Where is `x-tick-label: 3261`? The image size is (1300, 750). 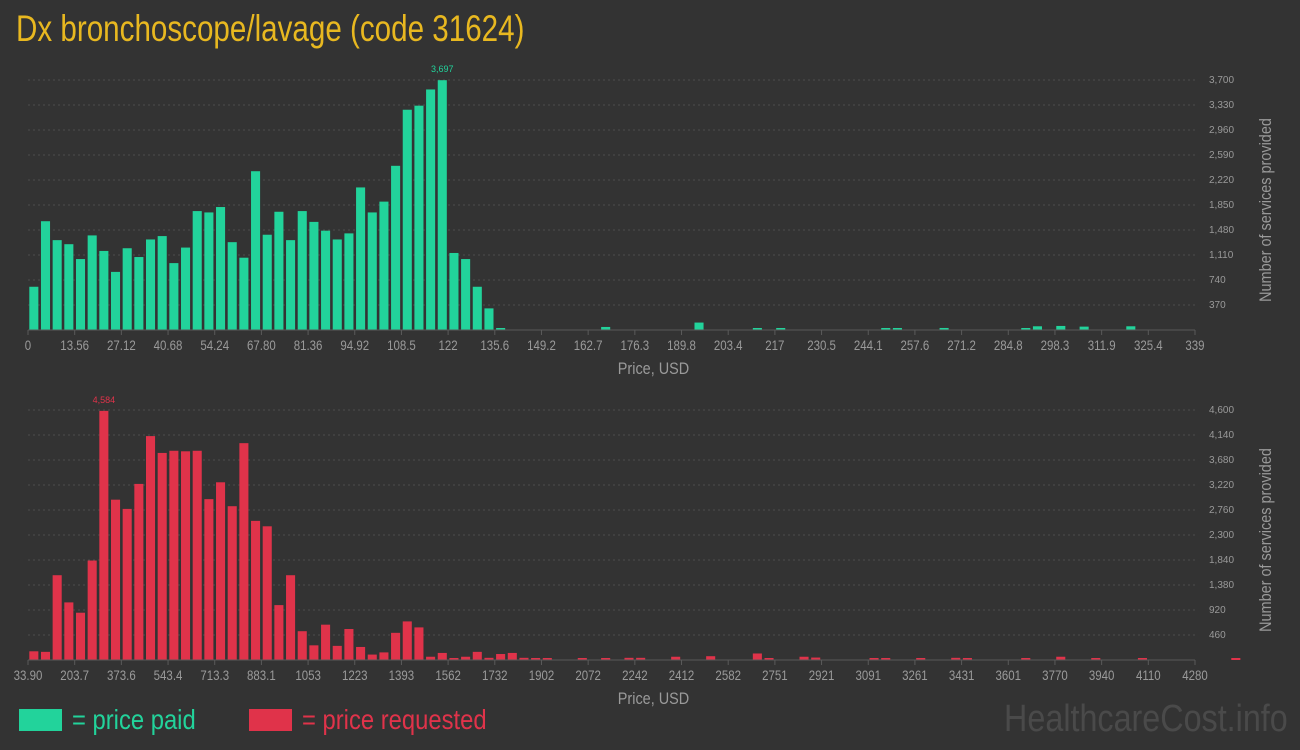
x-tick-label: 3261 is located at coordinates (915, 675).